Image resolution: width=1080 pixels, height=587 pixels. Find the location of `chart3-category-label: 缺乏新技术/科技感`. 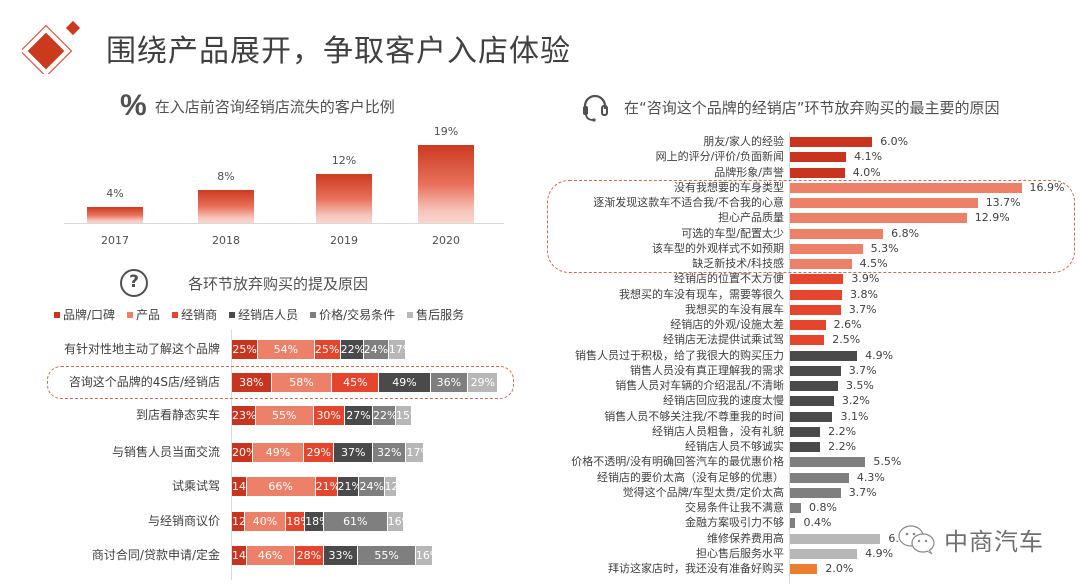

chart3-category-label: 缺乏新技术/科技感 is located at coordinates (738, 263).